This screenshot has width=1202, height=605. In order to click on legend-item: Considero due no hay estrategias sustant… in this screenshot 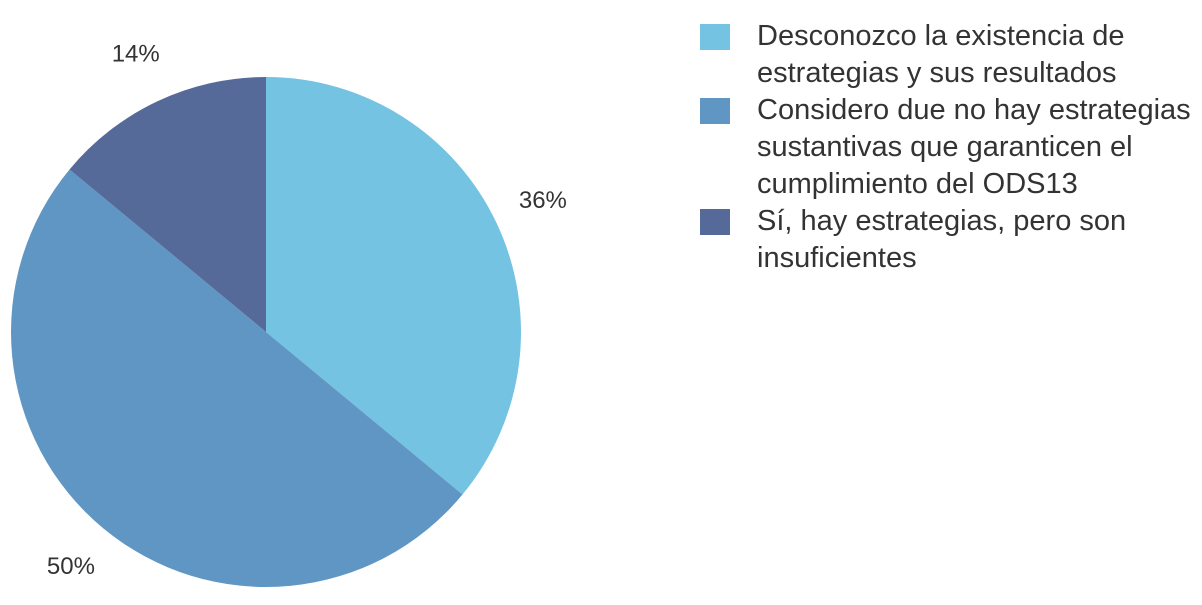, I will do `click(951, 147)`.